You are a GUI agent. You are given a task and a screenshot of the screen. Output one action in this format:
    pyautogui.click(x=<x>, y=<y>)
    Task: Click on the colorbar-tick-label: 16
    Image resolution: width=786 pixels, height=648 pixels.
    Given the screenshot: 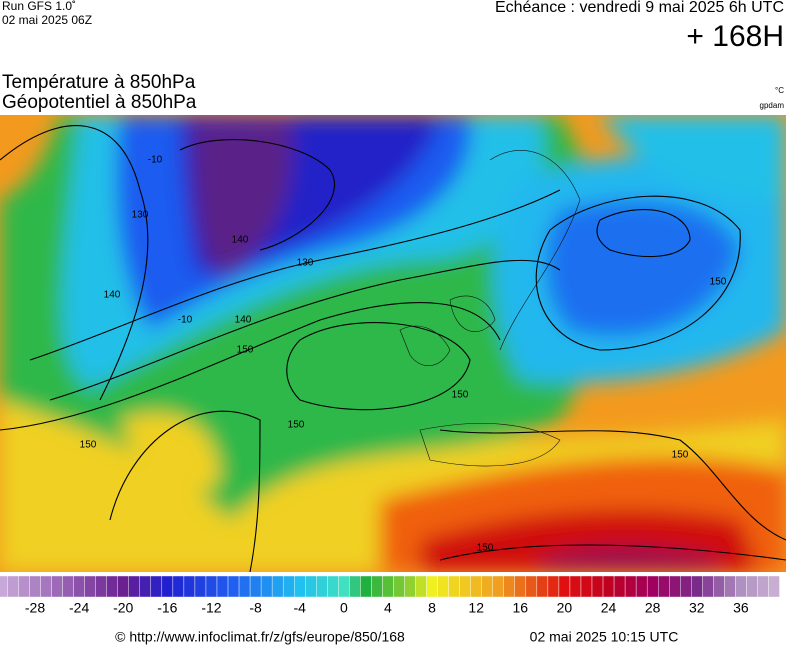 What is the action you would take?
    pyautogui.click(x=521, y=608)
    